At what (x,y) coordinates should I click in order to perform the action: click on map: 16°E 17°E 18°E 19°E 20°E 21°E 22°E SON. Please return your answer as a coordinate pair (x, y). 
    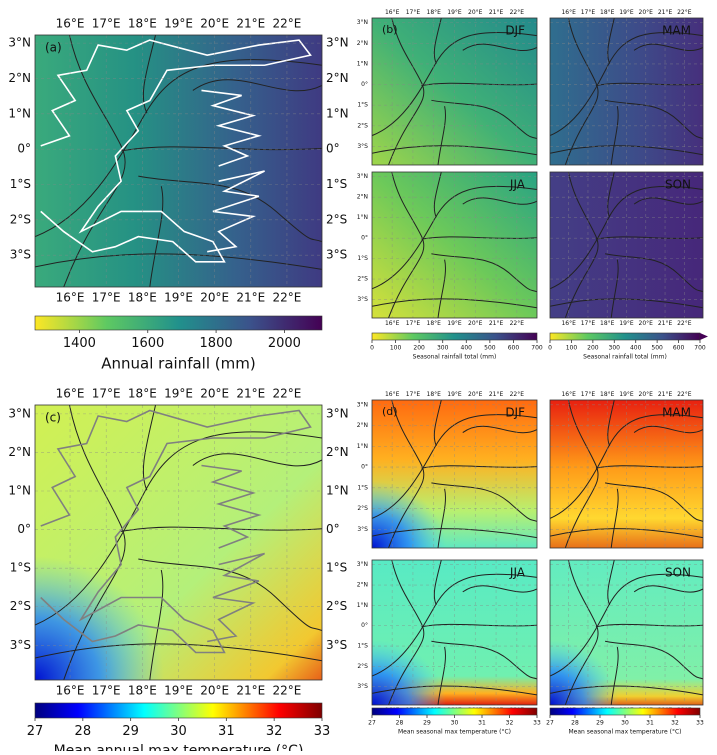
    Looking at the image, I should click on (626, 249).